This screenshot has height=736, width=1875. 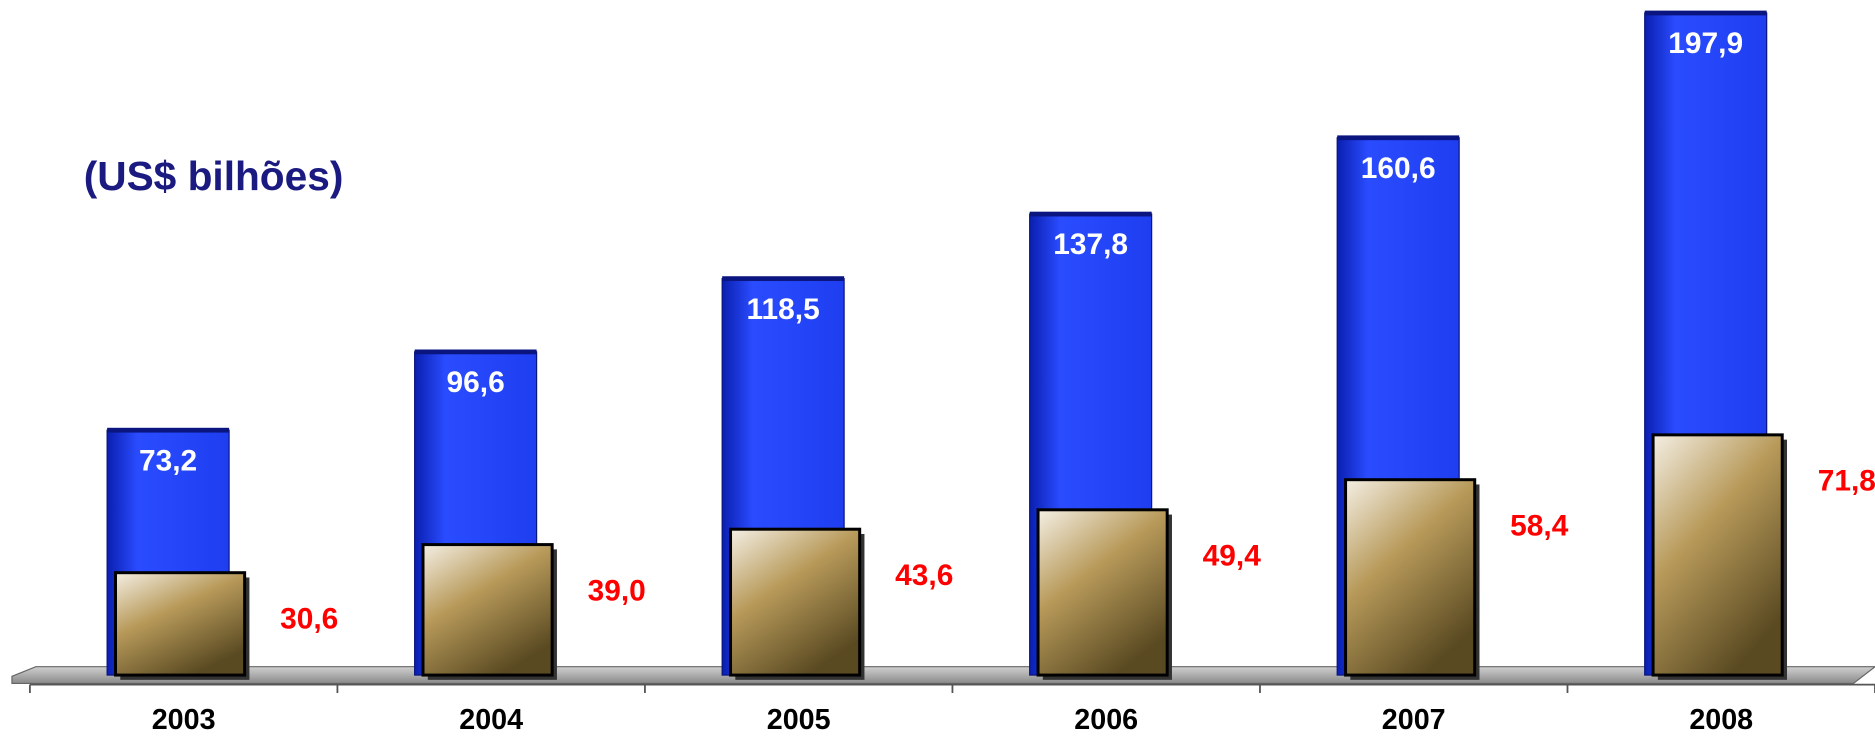 I want to click on x-tick-label: 2008, so click(x=1721, y=720).